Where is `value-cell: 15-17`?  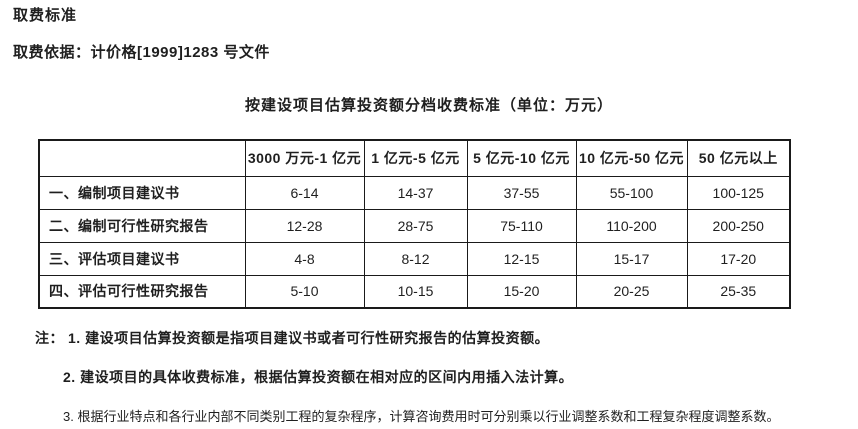
value-cell: 15-17 is located at coordinates (631, 258).